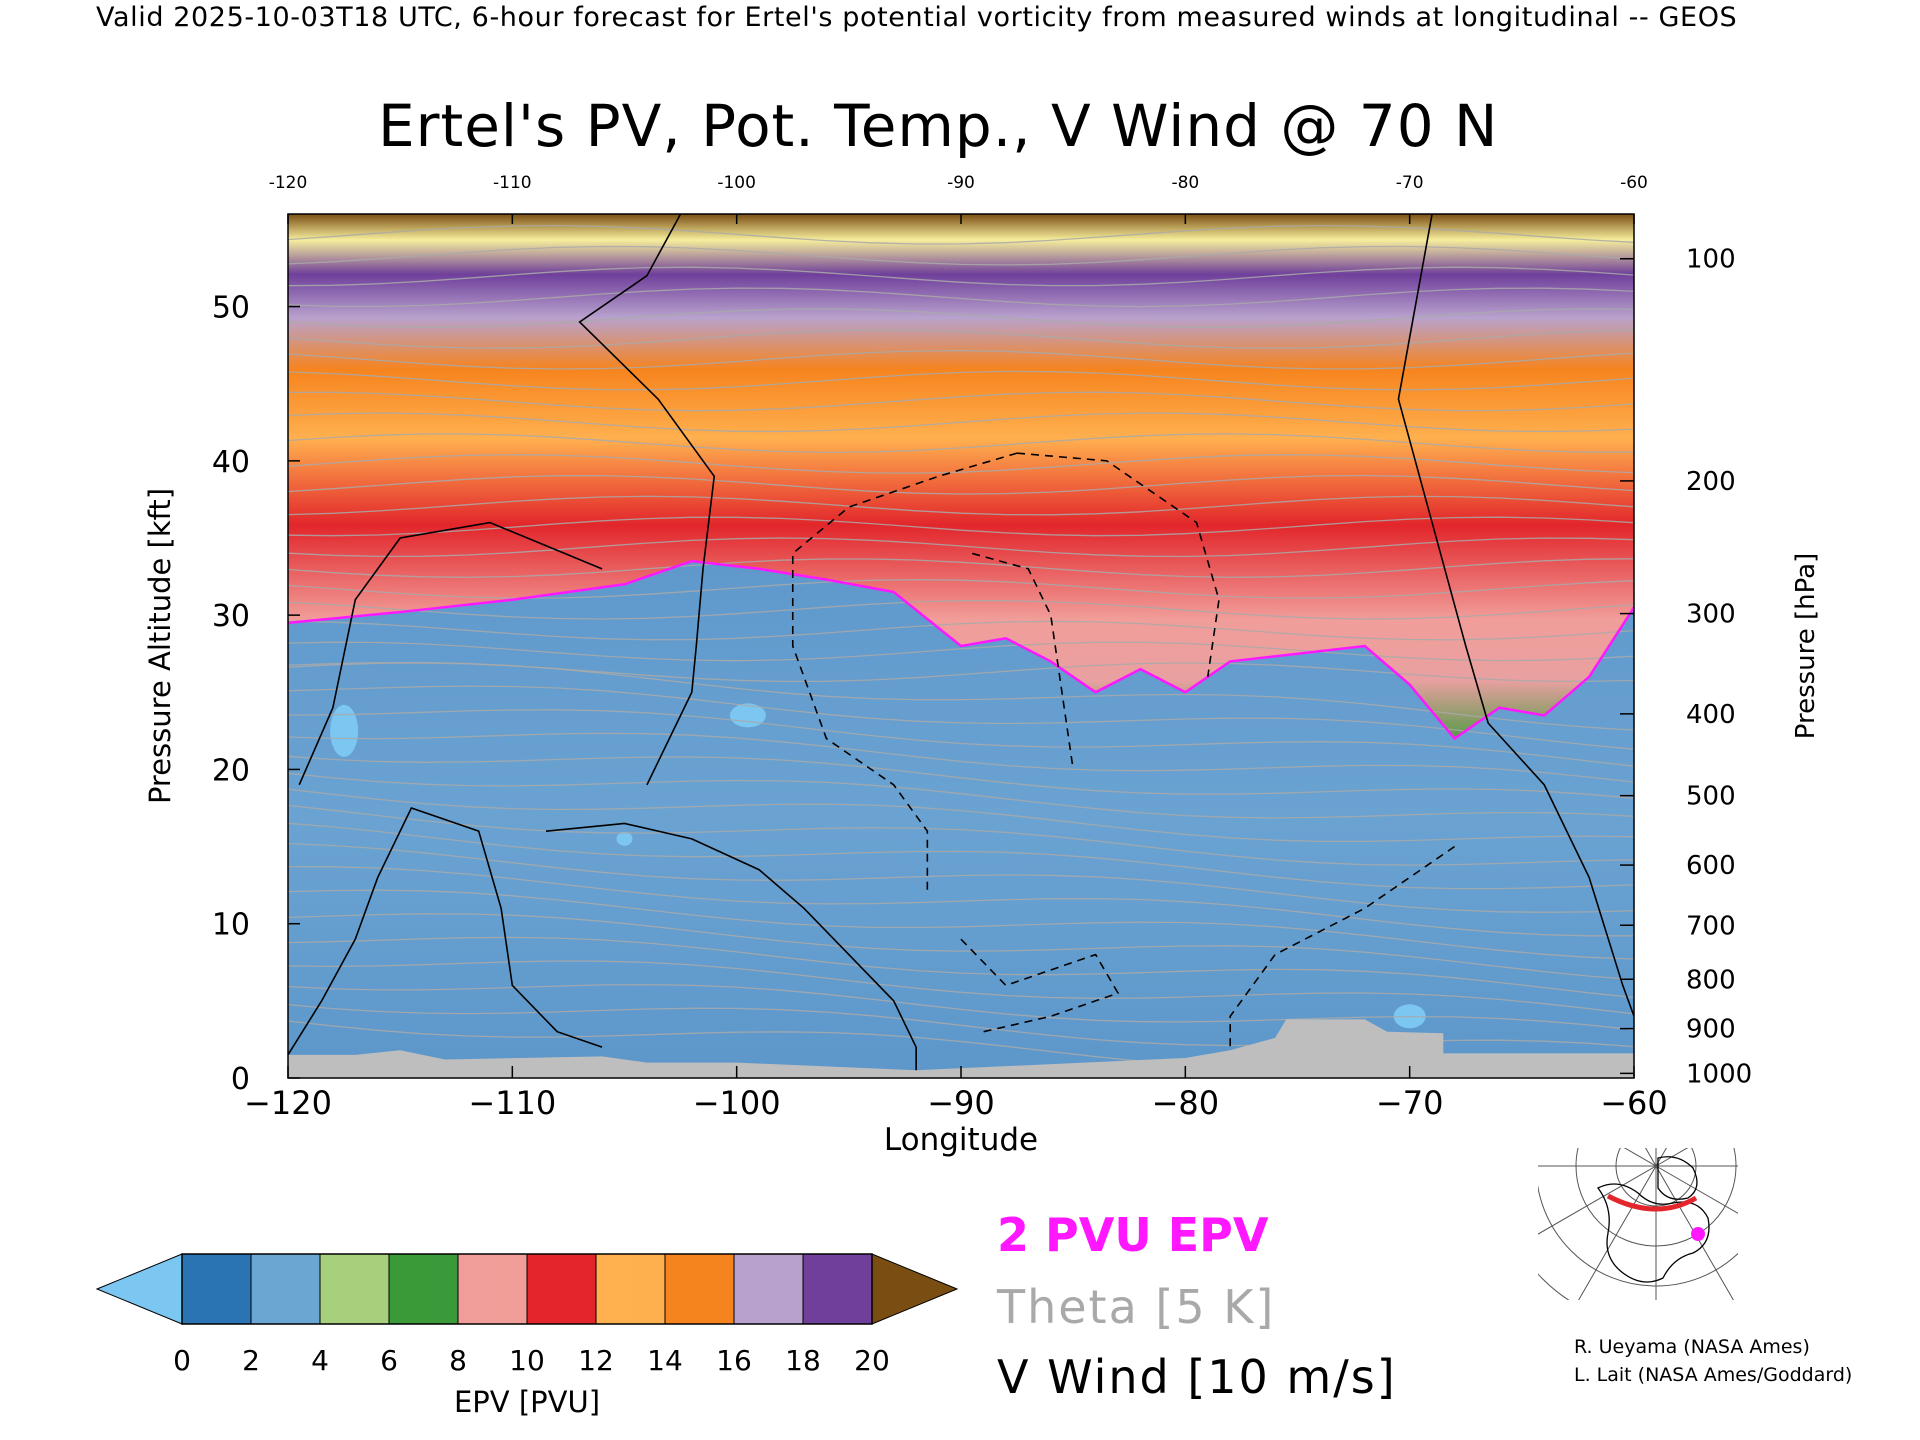 Image resolution: width=1920 pixels, height=1440 pixels. I want to click on x-tick-label: −120, so click(288, 1103).